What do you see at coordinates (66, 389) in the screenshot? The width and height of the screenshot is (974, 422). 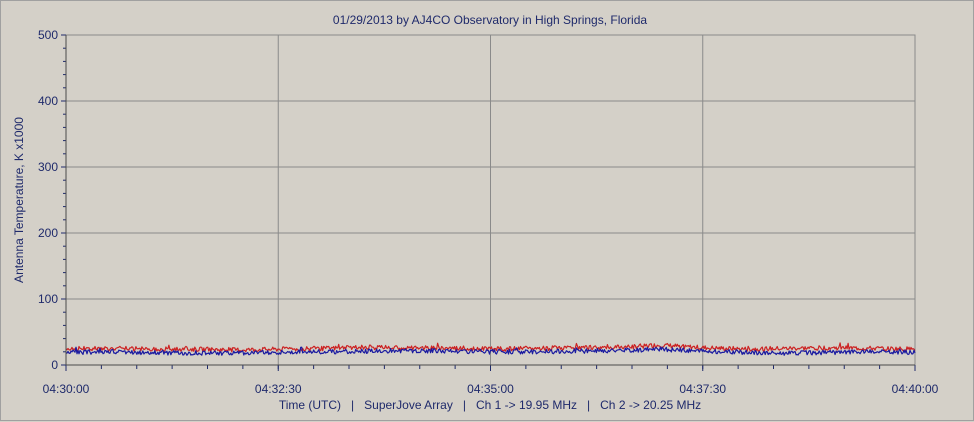 I see `x-tick-label: 04:30:00` at bounding box center [66, 389].